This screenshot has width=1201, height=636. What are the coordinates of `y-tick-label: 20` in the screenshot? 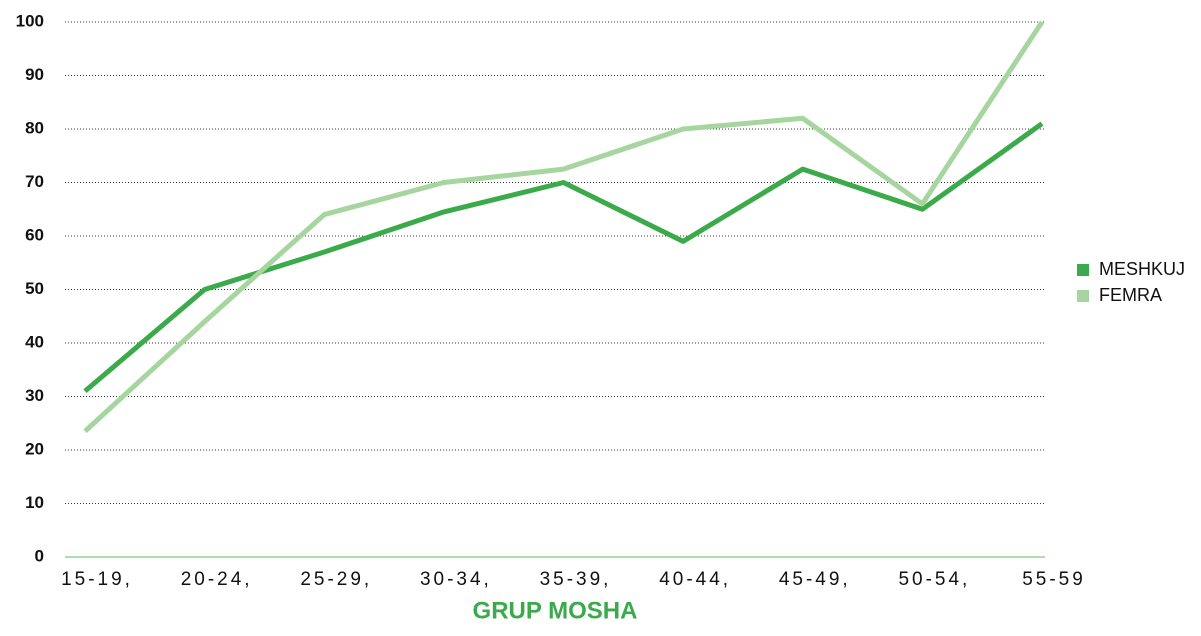 It's located at (34, 448).